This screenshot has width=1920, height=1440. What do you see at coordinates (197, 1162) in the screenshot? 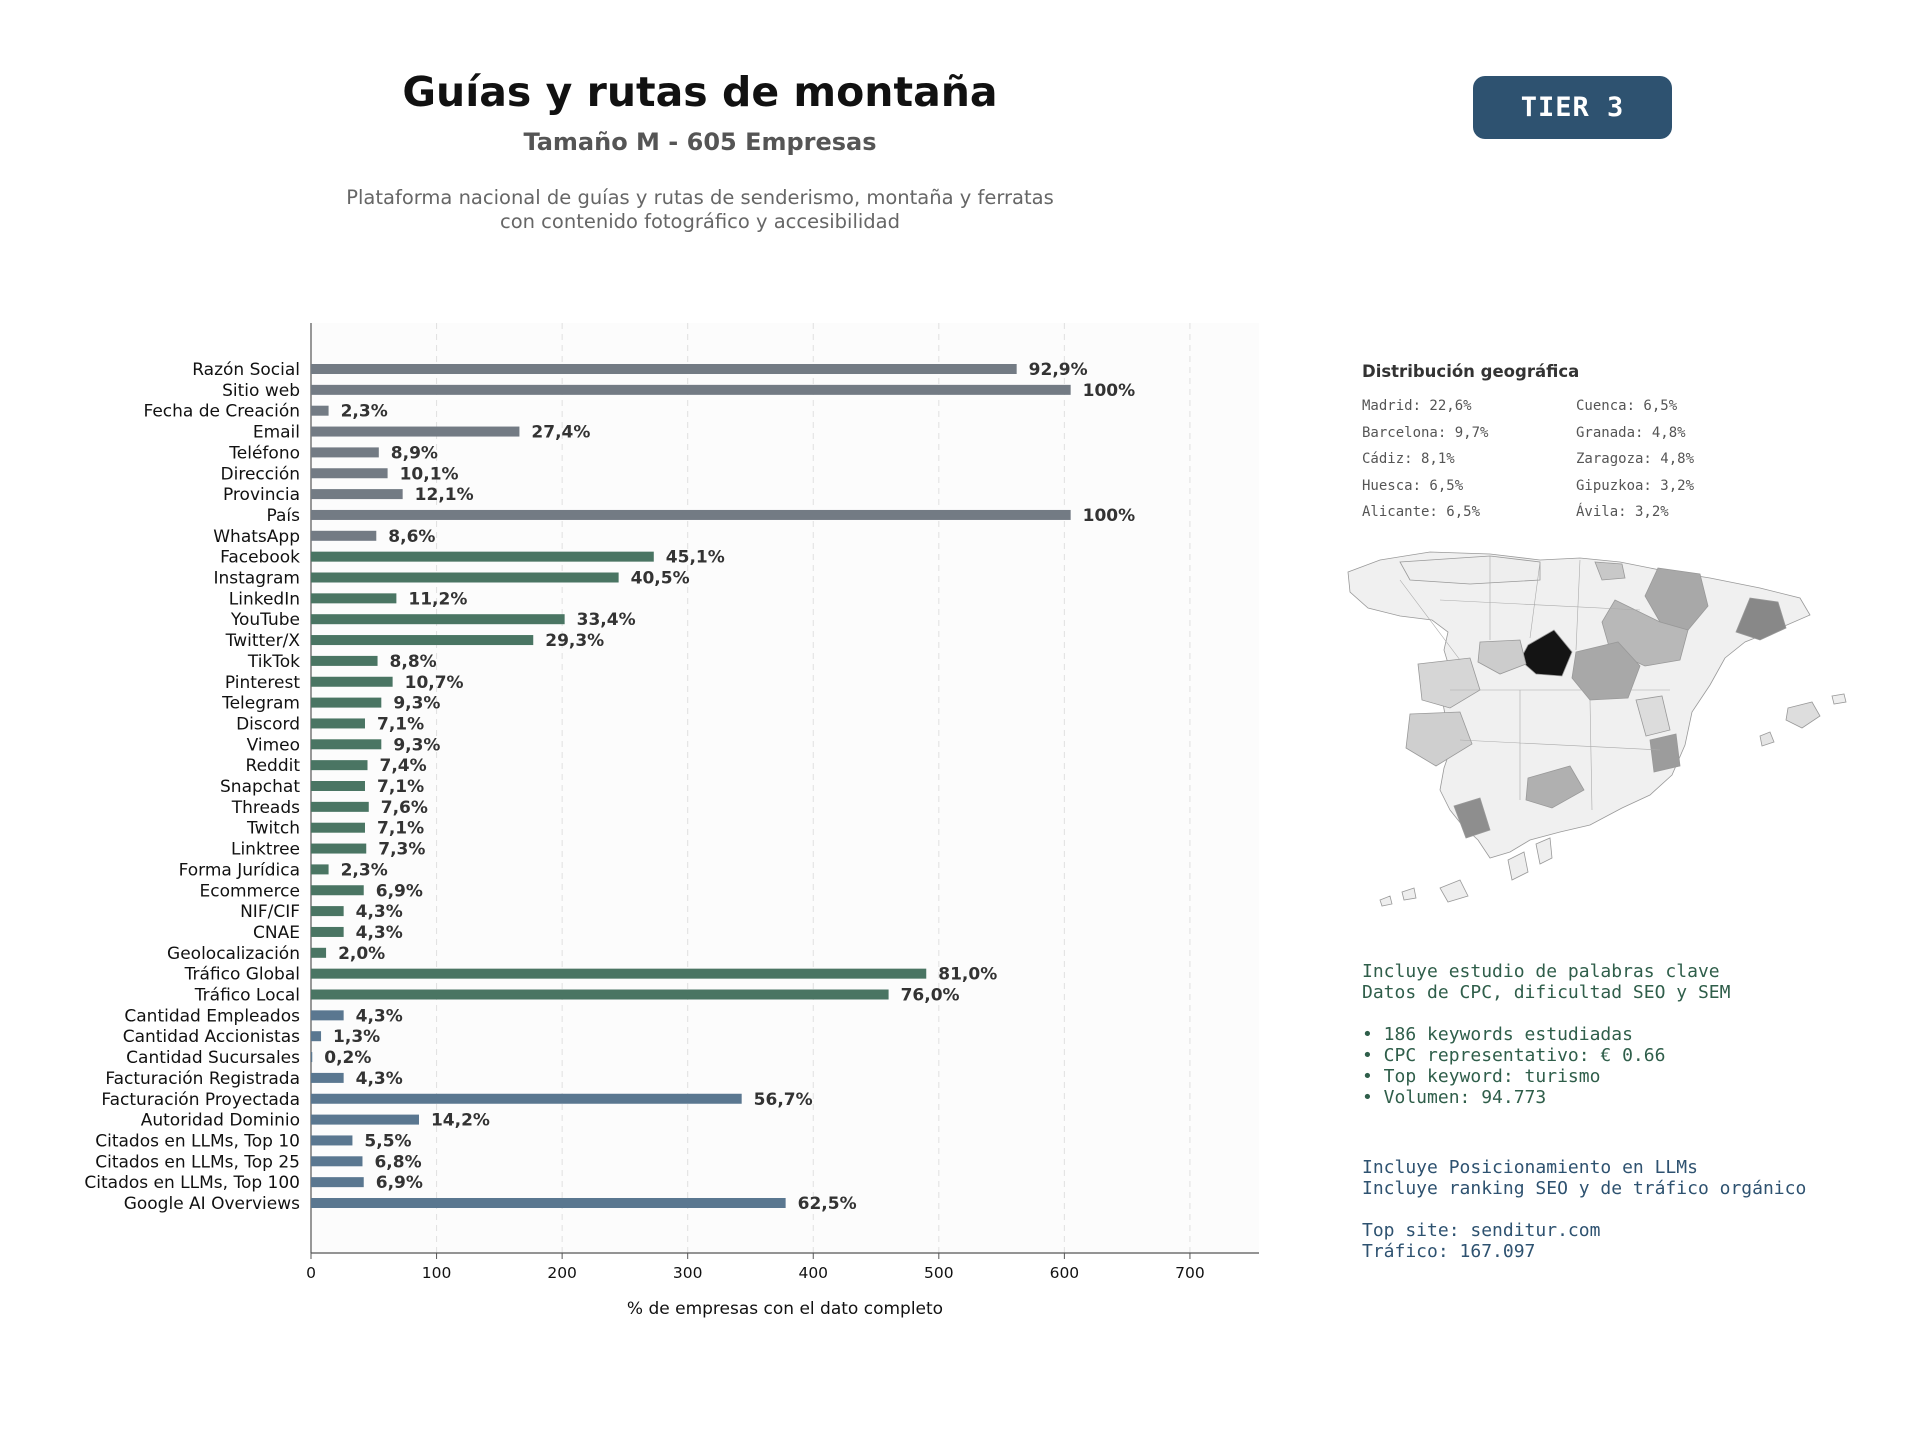
I see `category-label: Citados en LLMs, Top 25` at bounding box center [197, 1162].